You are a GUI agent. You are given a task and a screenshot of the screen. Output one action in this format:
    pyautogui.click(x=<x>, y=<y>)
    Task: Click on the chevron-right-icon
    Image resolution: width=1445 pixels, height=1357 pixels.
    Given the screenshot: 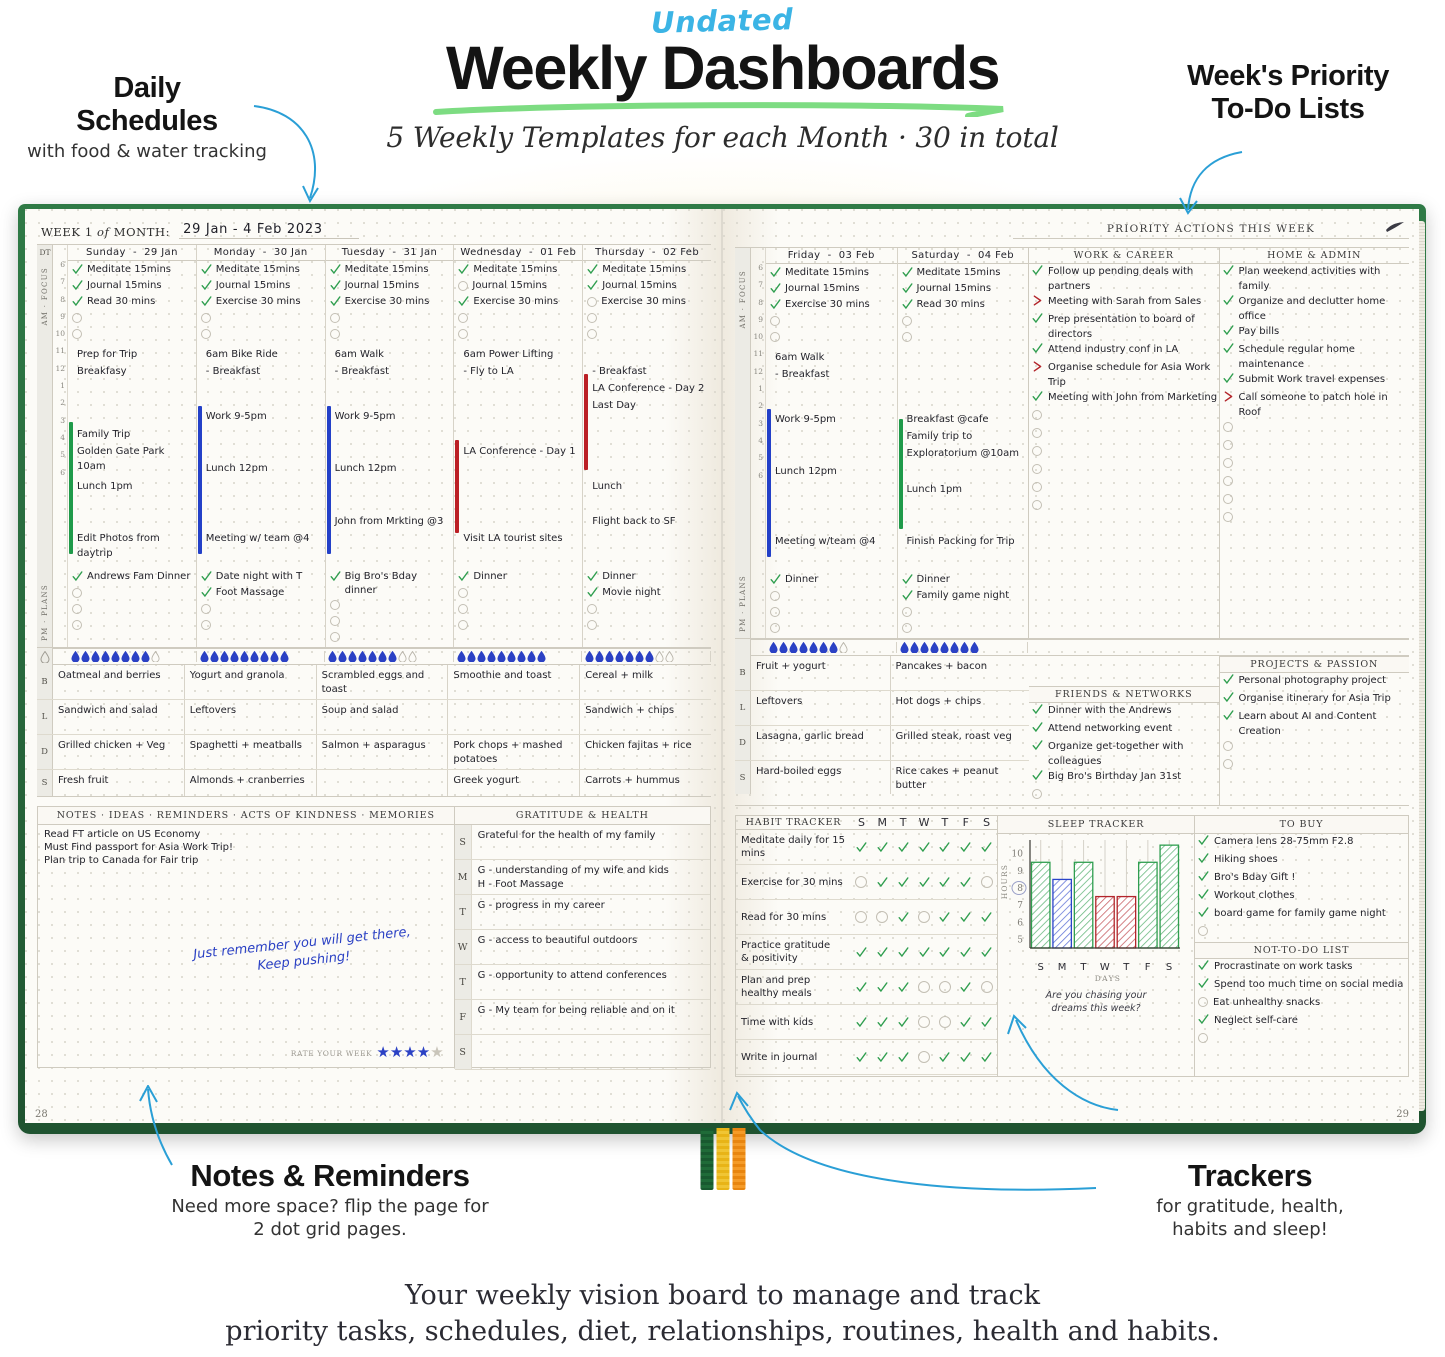 What is the action you would take?
    pyautogui.click(x=1037, y=300)
    